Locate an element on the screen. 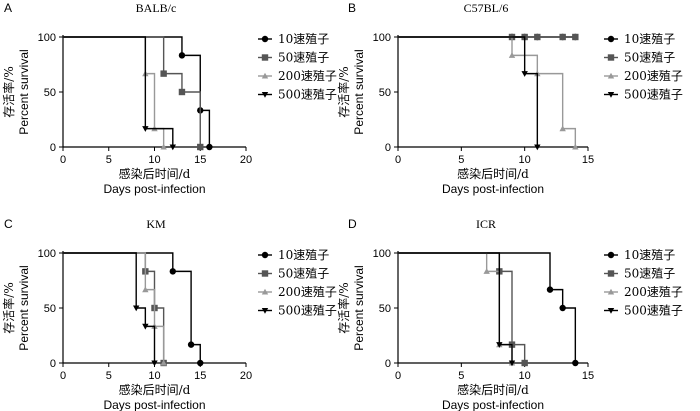 This screenshot has width=700, height=411. panel-letter: C is located at coordinates (8, 224).